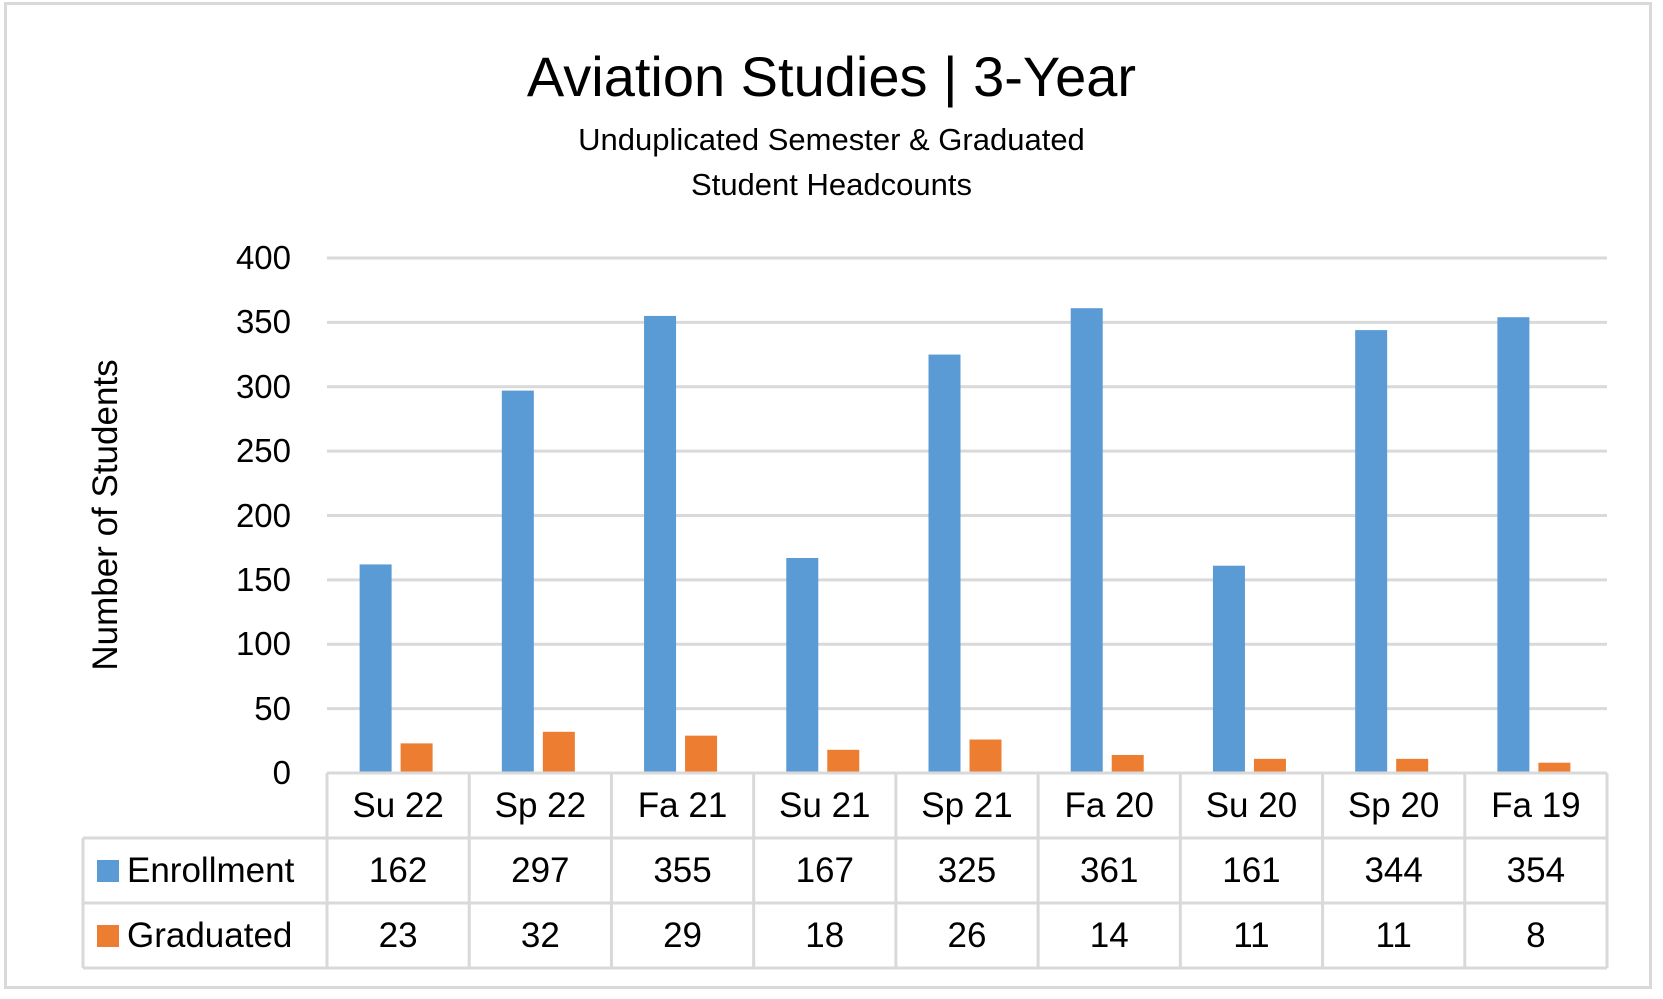 This screenshot has width=1663, height=999. Describe the element at coordinates (263, 515) in the screenshot. I see `y-tick-label: 200` at that location.